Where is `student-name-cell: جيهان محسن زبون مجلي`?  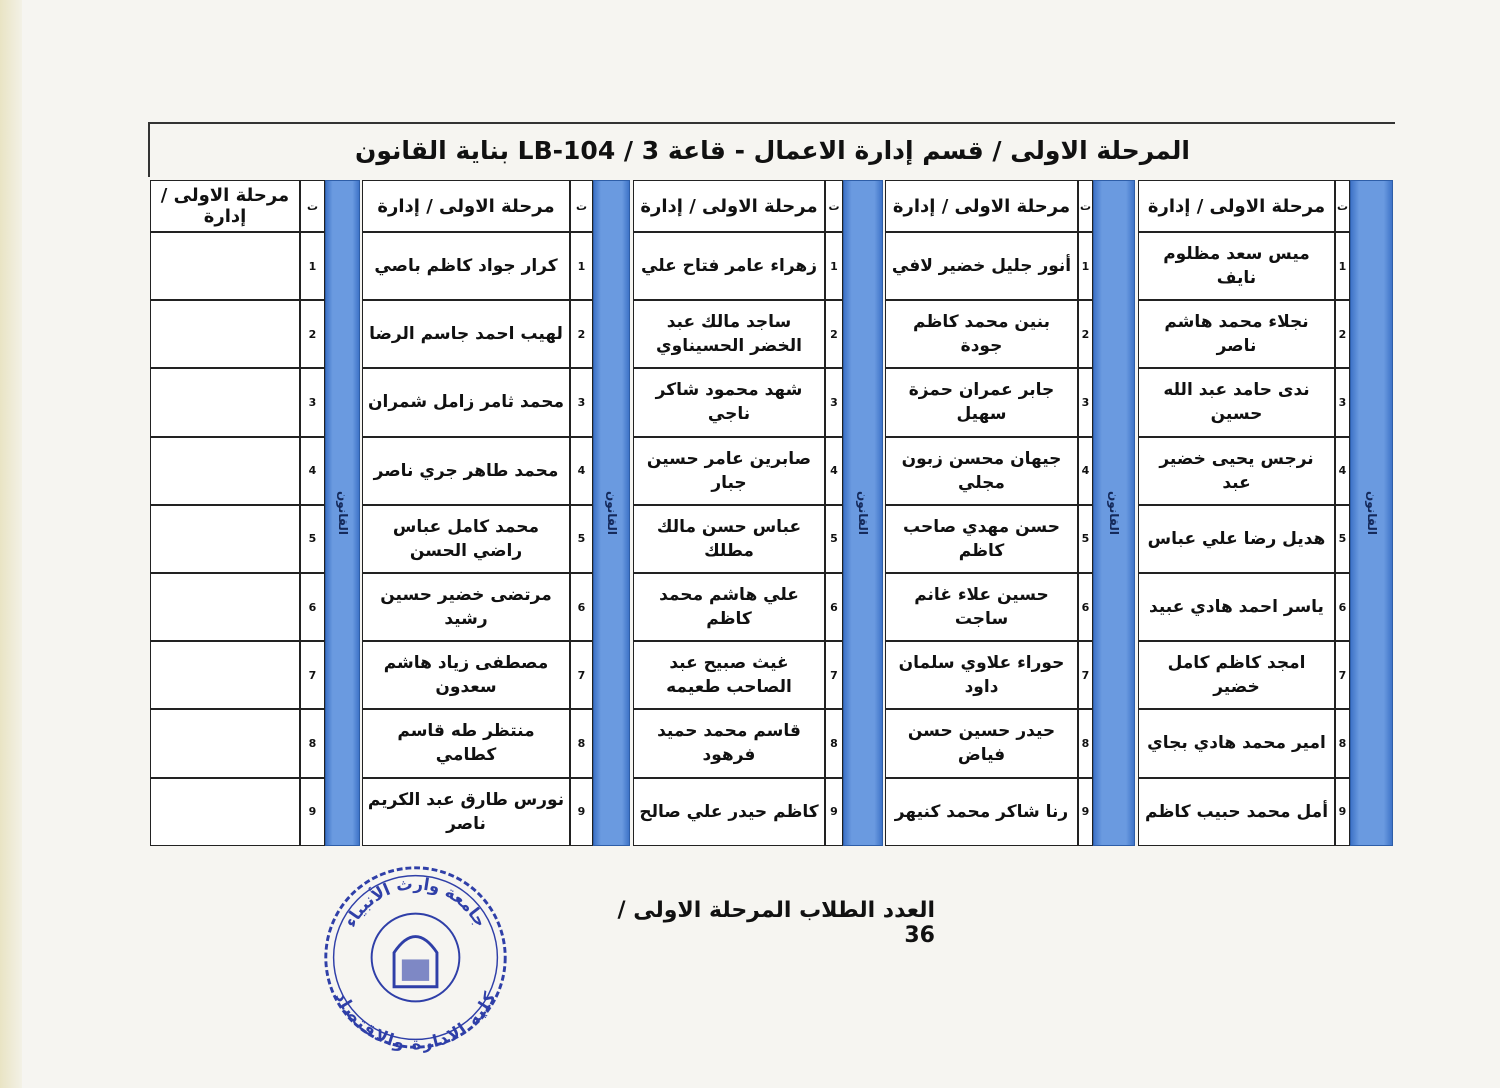
student-name-cell: جيهان محسن زبون مجلي is located at coordinates (981, 470).